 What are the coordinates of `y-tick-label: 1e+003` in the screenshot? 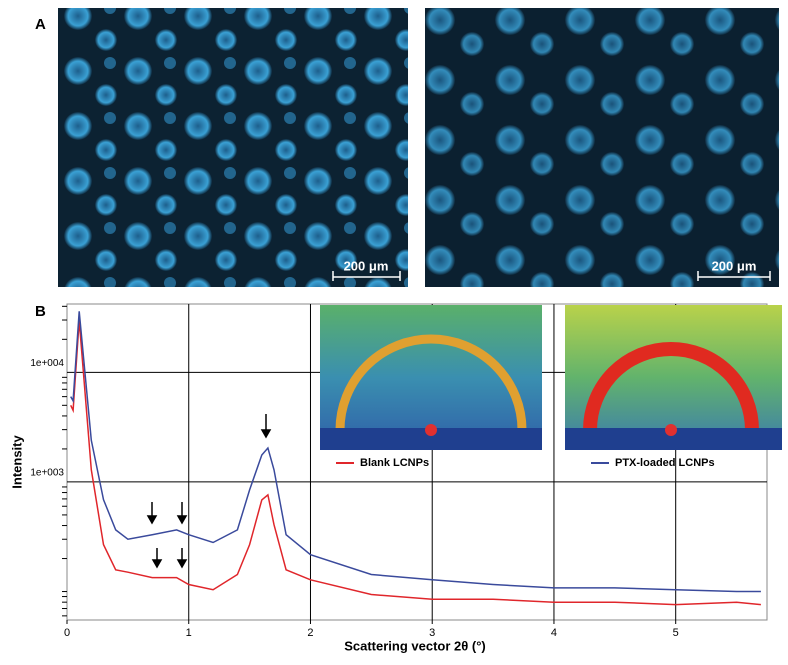 It's located at (47, 473).